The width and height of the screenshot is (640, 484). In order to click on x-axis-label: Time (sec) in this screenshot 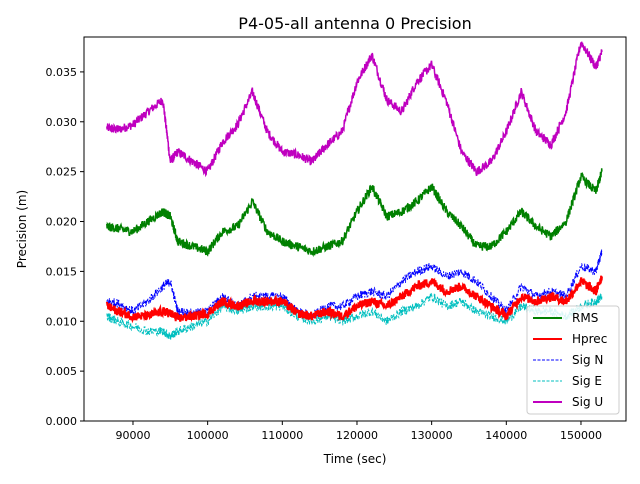, I will do `click(355, 459)`.